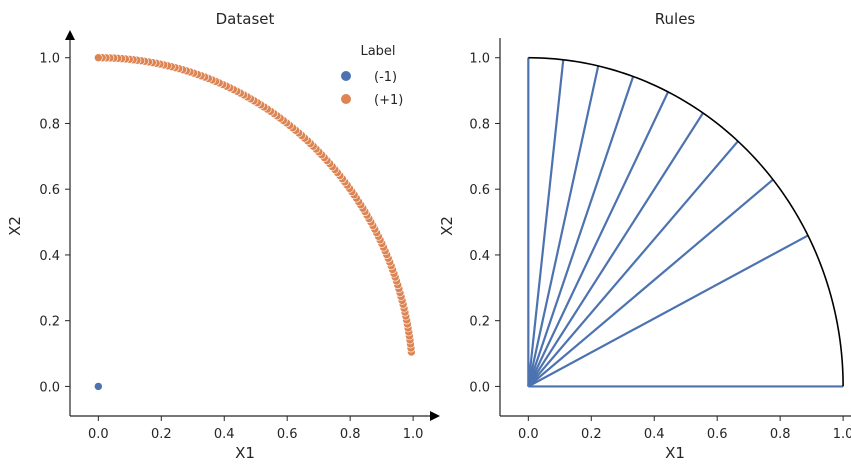  I want to click on legend-label-negative: (-1), so click(385, 77).